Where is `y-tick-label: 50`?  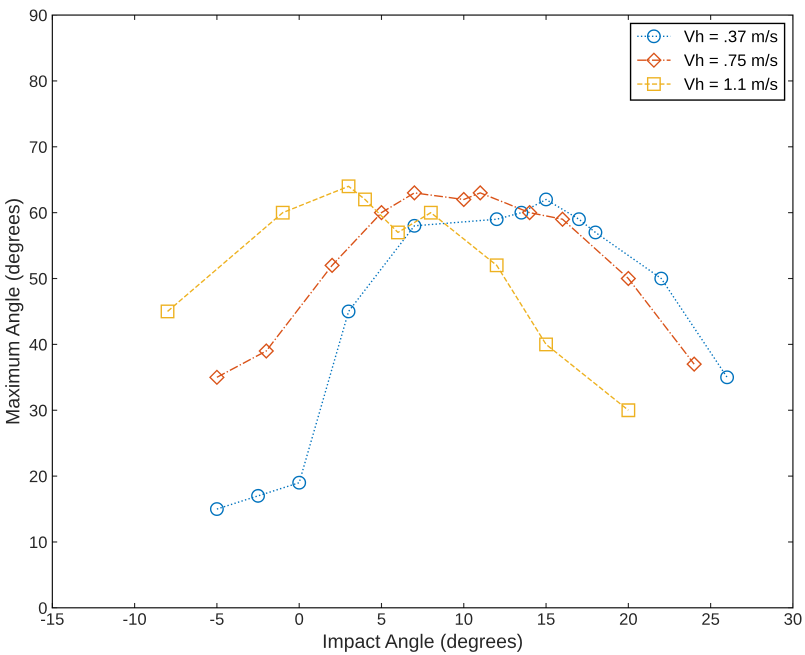 y-tick-label: 50 is located at coordinates (38, 278).